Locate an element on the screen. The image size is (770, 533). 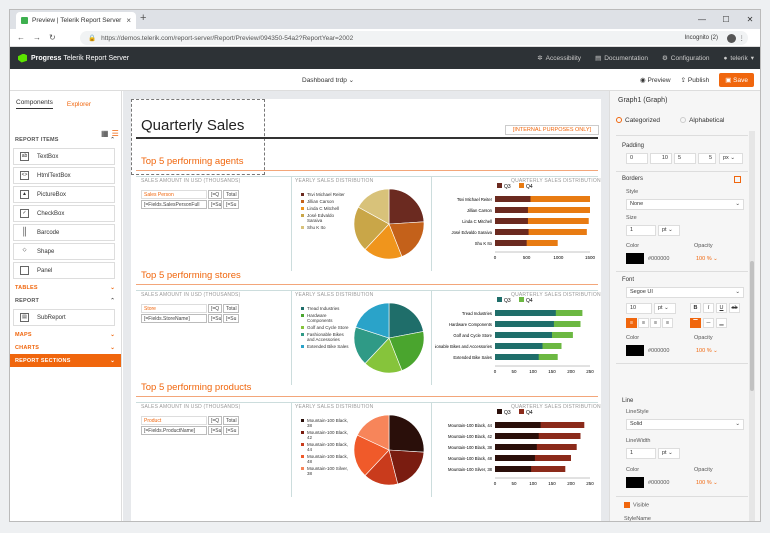
row-label-cell: Sales Person is located at coordinates (174, 194).